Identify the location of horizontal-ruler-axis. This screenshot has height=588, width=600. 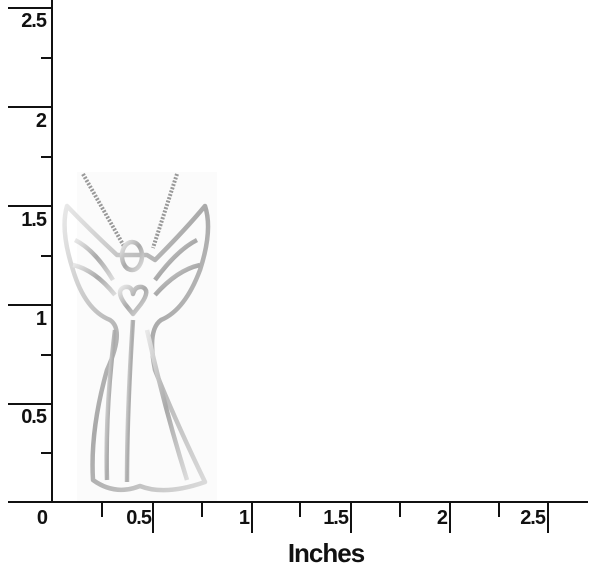
(298, 502).